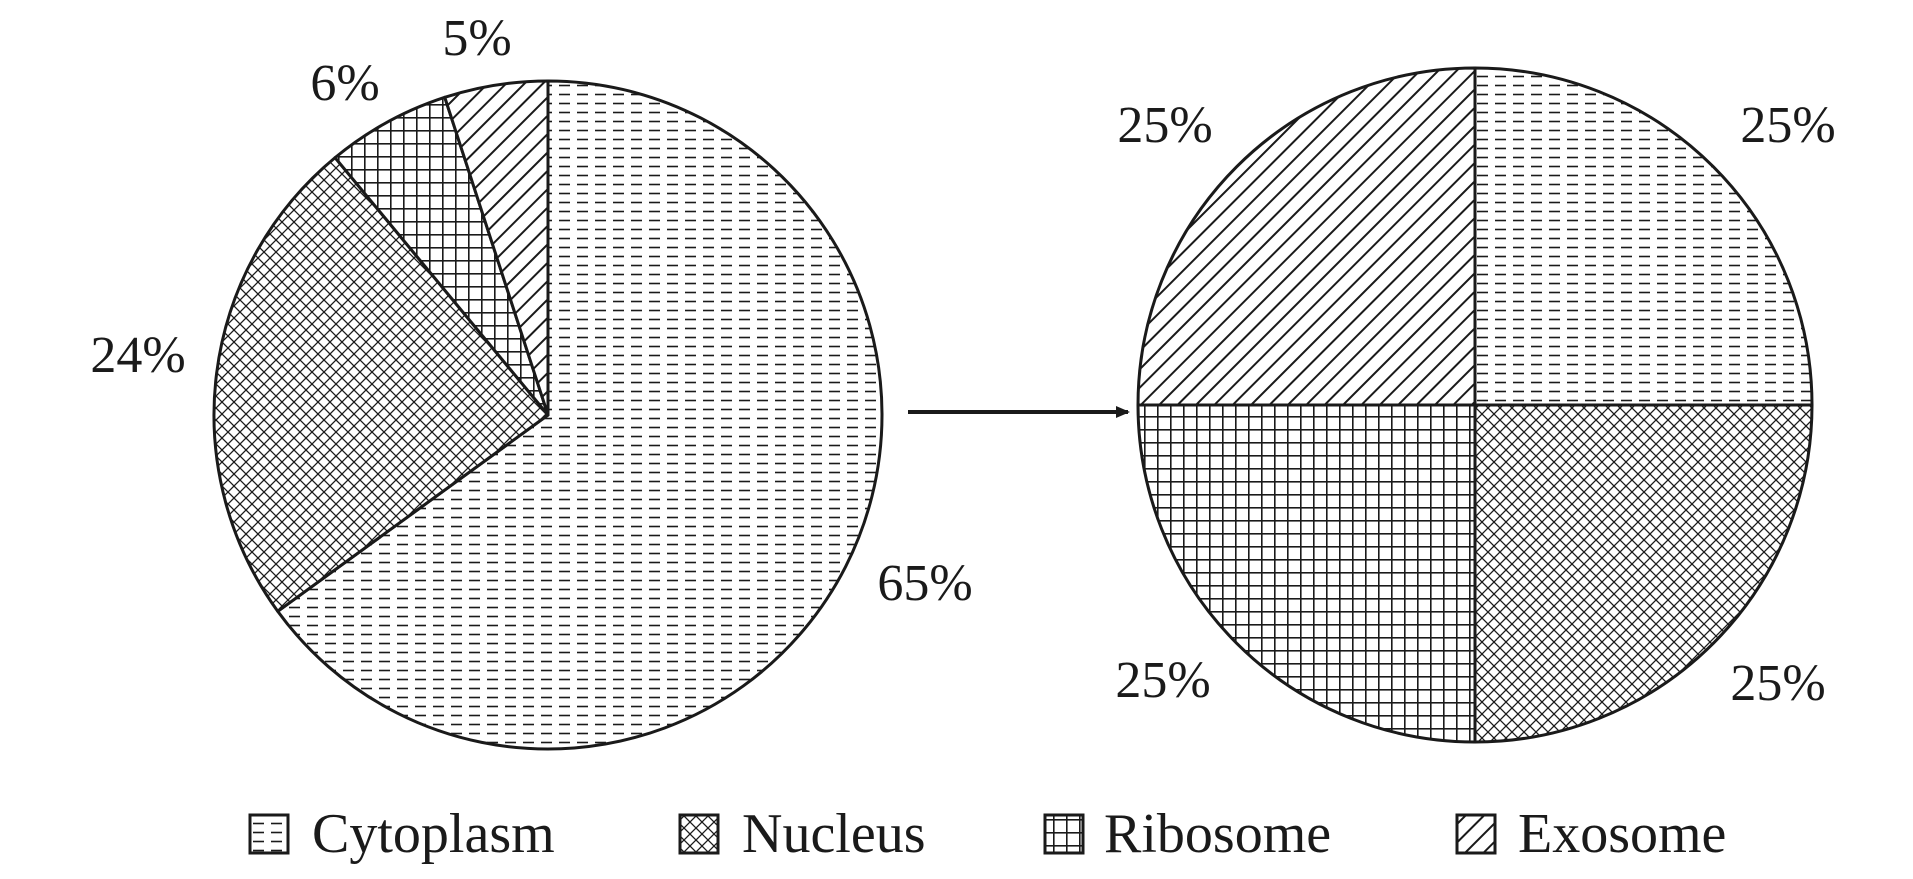  Describe the element at coordinates (137, 355) in the screenshot. I see `slice-label-nucleus: 24%` at that location.